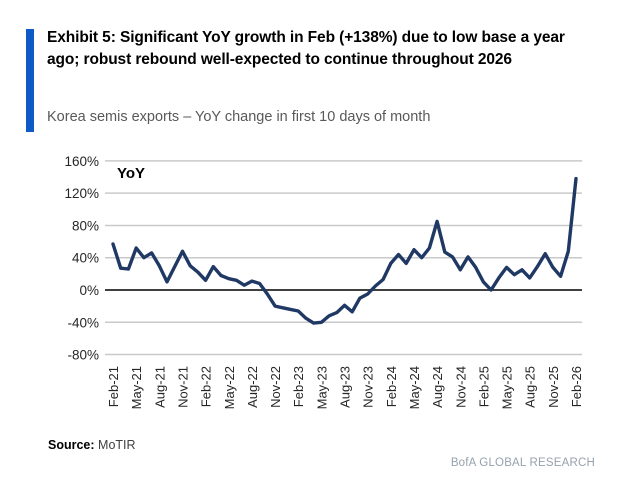 The width and height of the screenshot is (641, 486). I want to click on y-axis-tick-label: -80%, so click(83, 355).